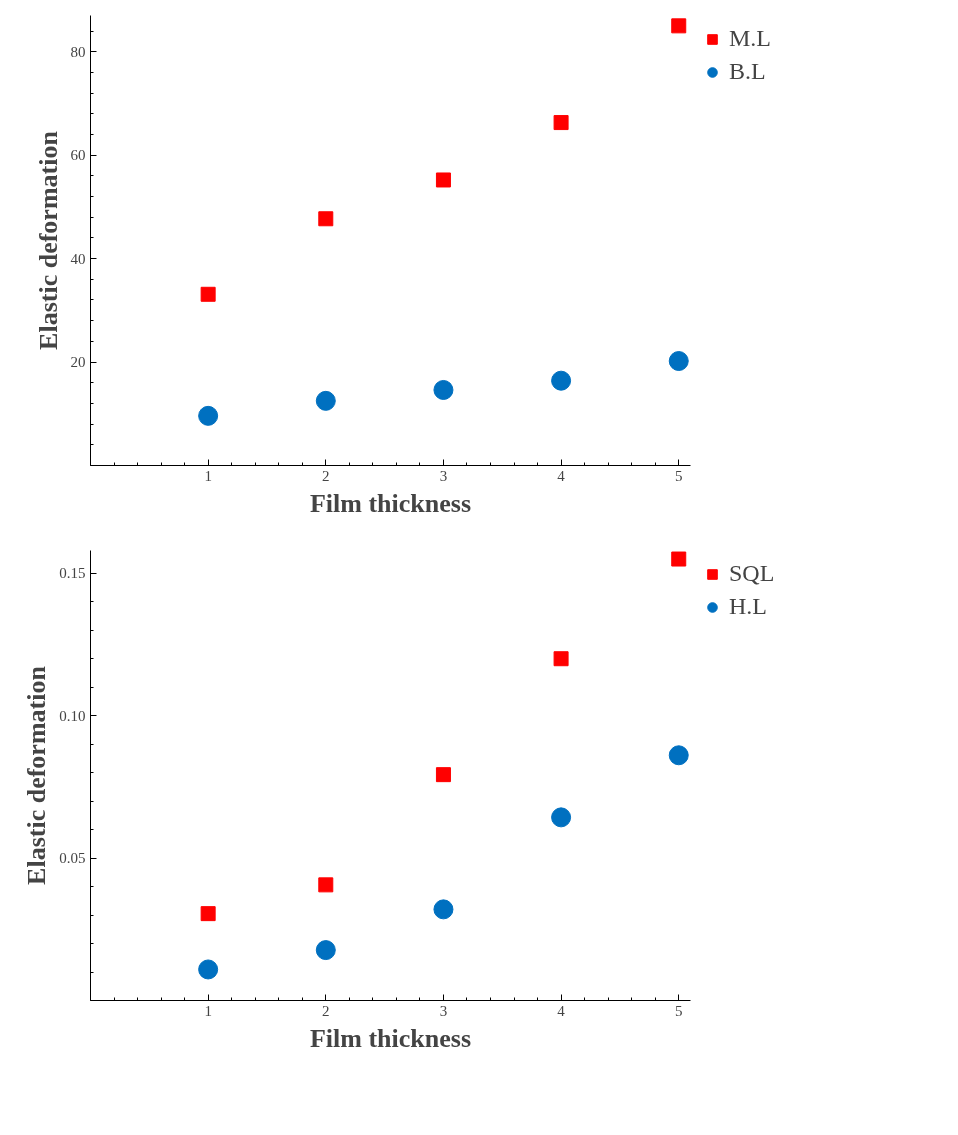 This screenshot has width=958, height=1135. Describe the element at coordinates (78, 362) in the screenshot. I see `y-tick-label: 20` at that location.